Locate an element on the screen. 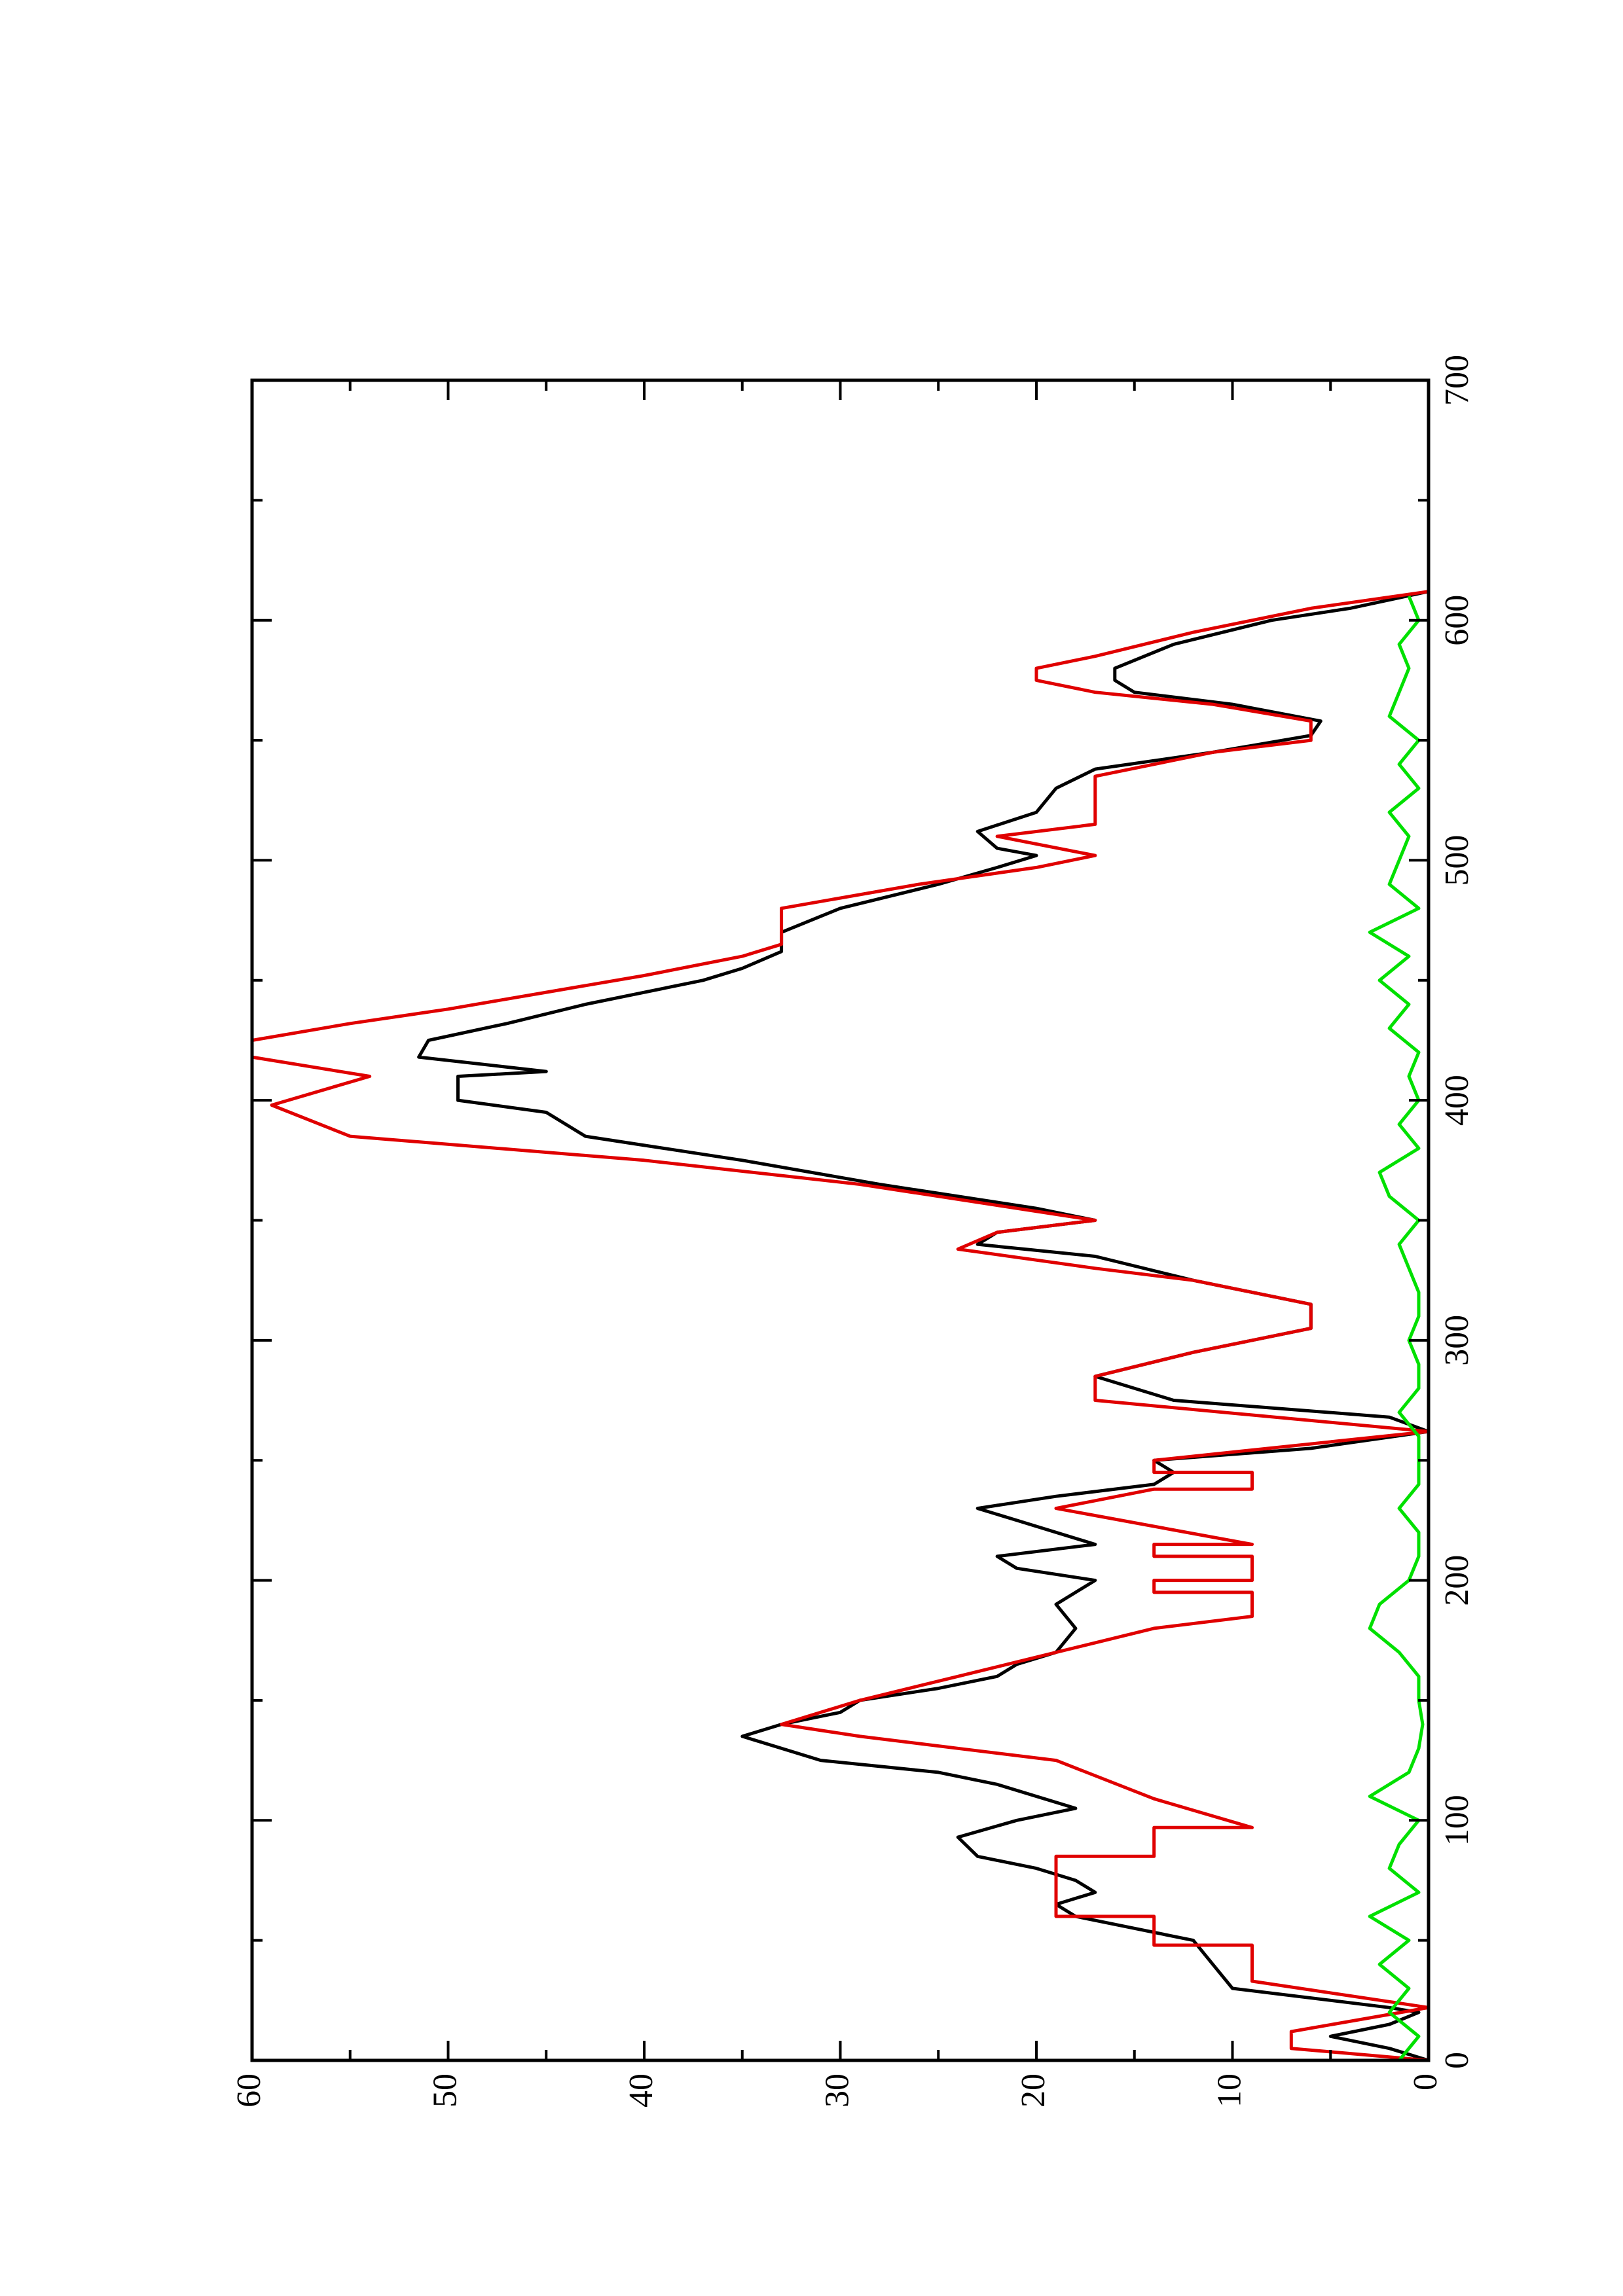  x-tick-label: 0 is located at coordinates (1457, 2060).